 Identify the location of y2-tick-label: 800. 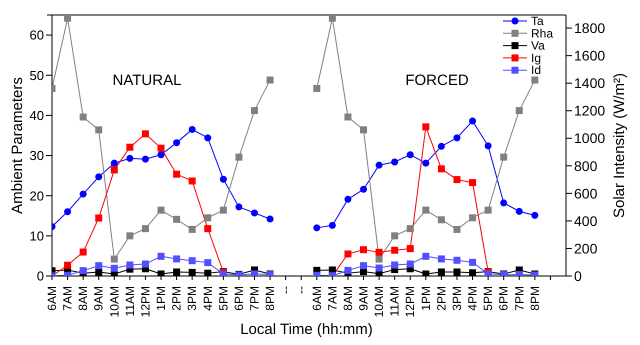
(586, 166).